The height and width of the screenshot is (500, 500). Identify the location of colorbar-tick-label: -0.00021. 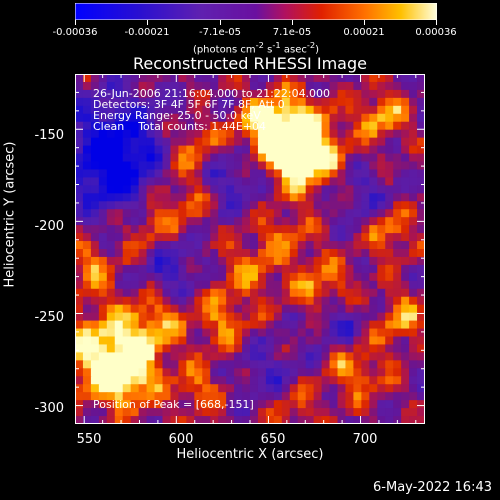
(147, 32).